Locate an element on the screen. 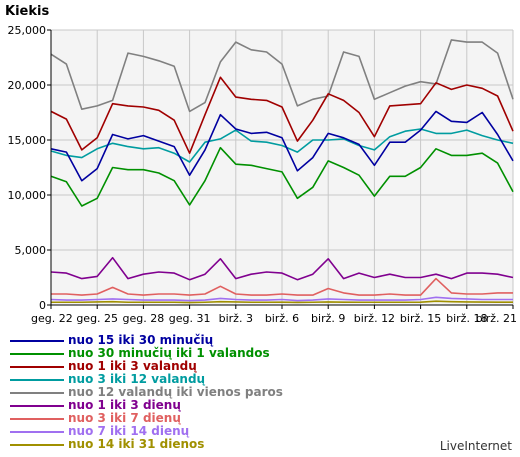 This screenshot has width=520, height=457. legend-item: nuo 12 valandų iki vienos paros is located at coordinates (173, 392).